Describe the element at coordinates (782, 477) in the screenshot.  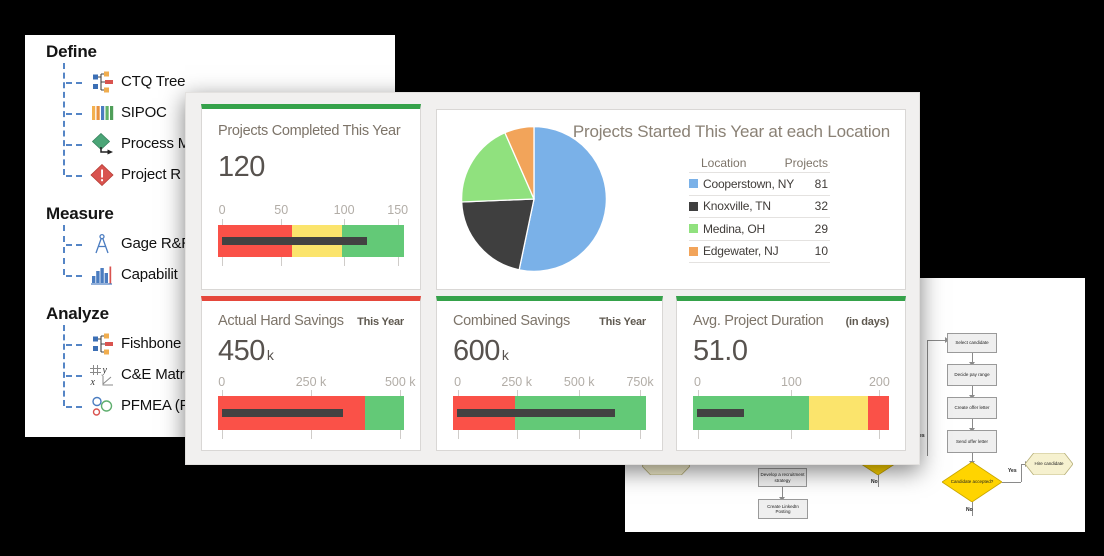
I see `flow-node-develop-a-recruitment-strategy: Develop a recruitment strategy` at that location.